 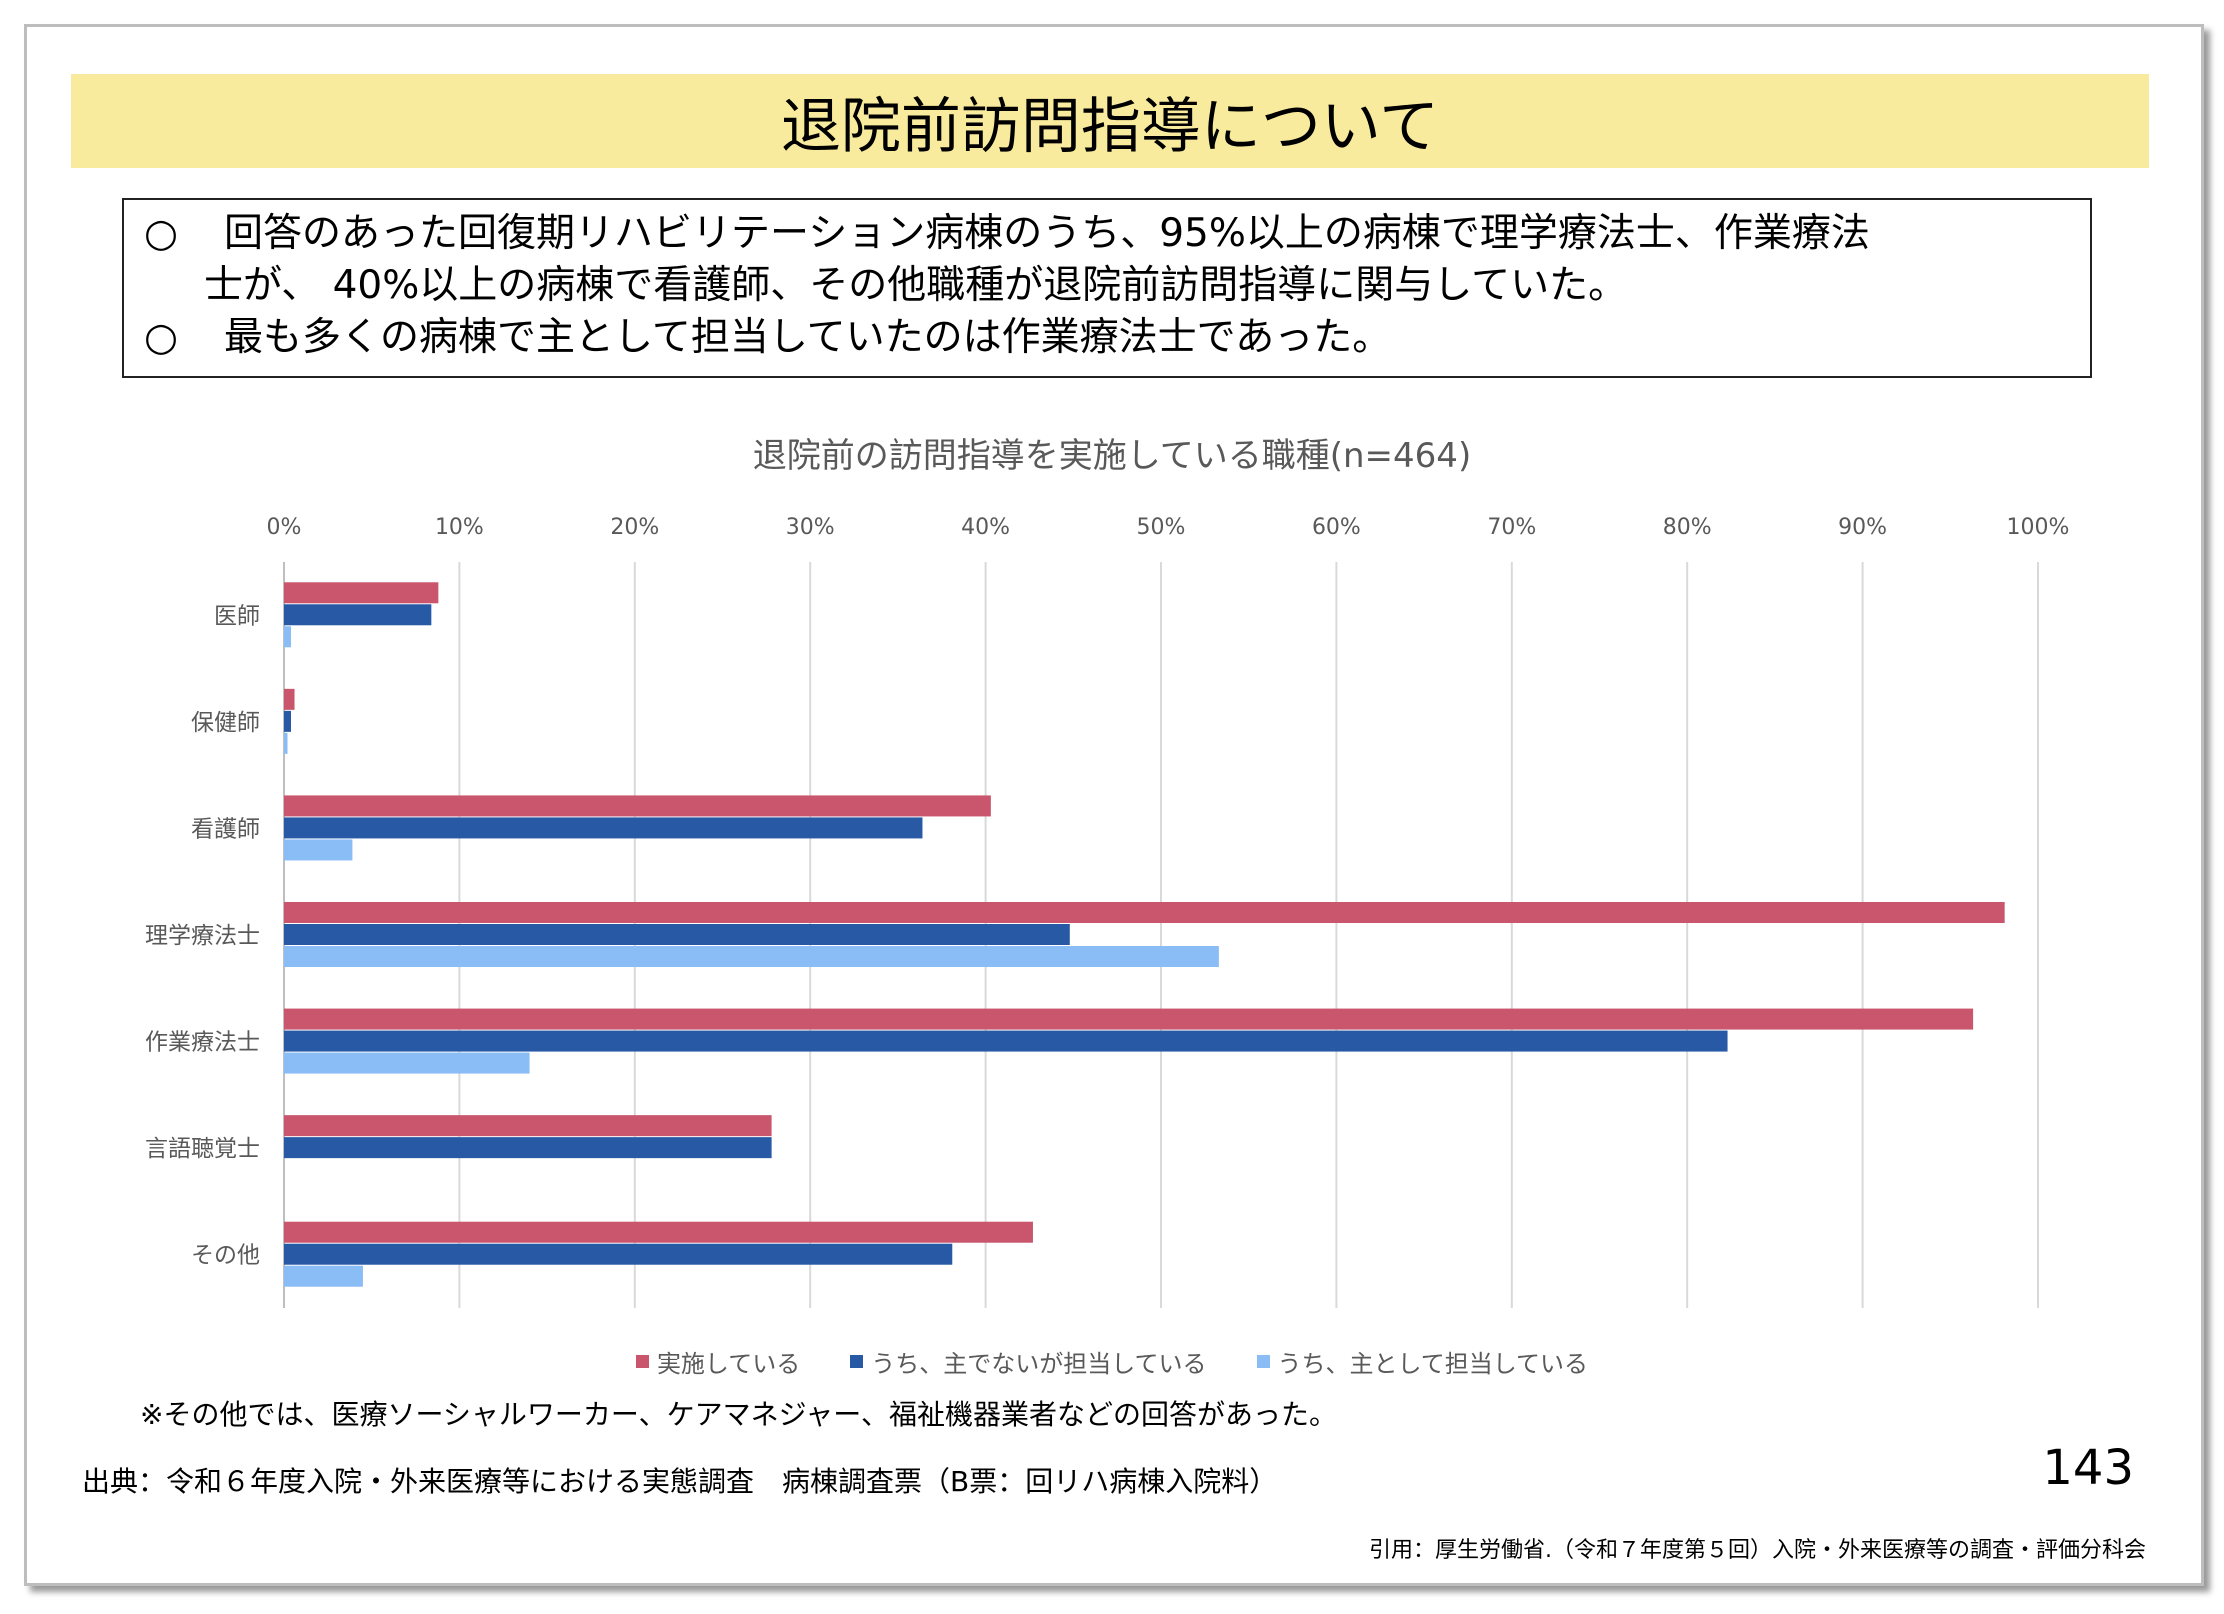 What do you see at coordinates (202, 1149) in the screenshot?
I see `y-category-label: 言語聴覚士` at bounding box center [202, 1149].